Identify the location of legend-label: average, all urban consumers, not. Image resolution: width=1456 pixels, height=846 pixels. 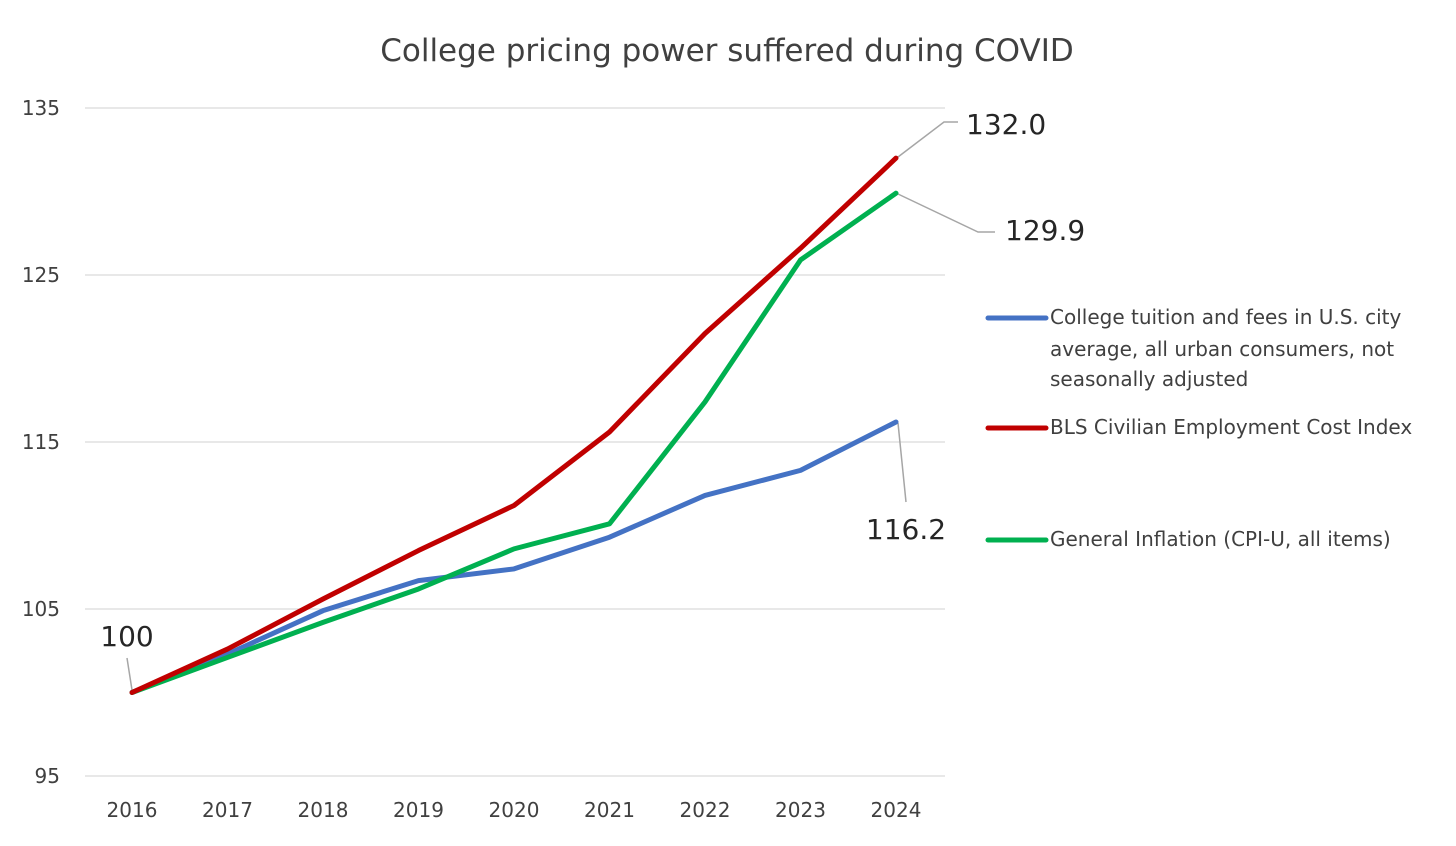
(1222, 349).